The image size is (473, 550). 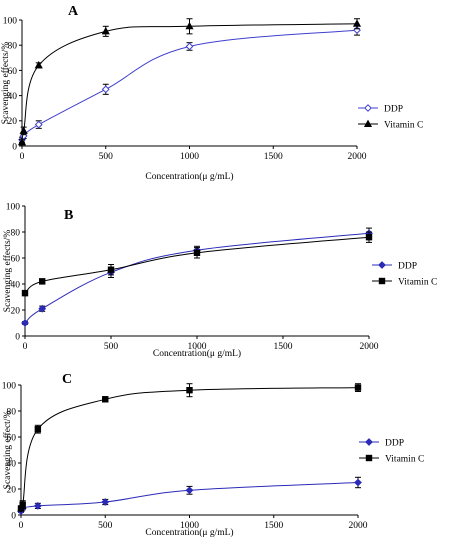 What do you see at coordinates (7, 450) in the screenshot?
I see `y-axis-title: Scavenging effect/%` at bounding box center [7, 450].